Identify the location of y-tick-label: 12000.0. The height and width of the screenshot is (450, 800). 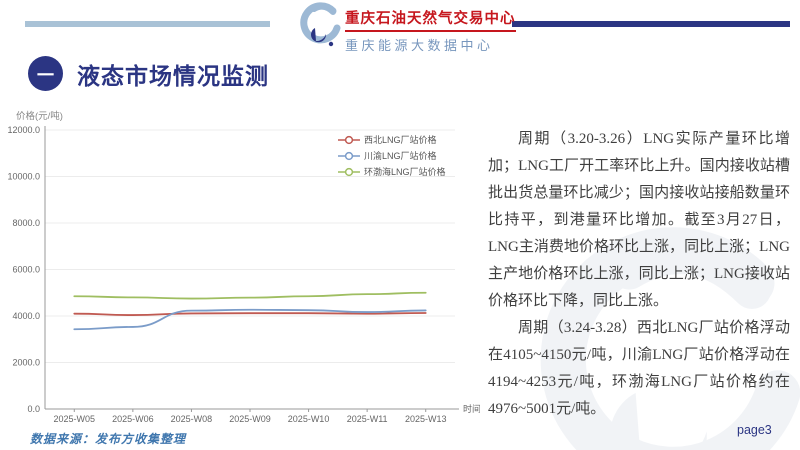
(23, 130).